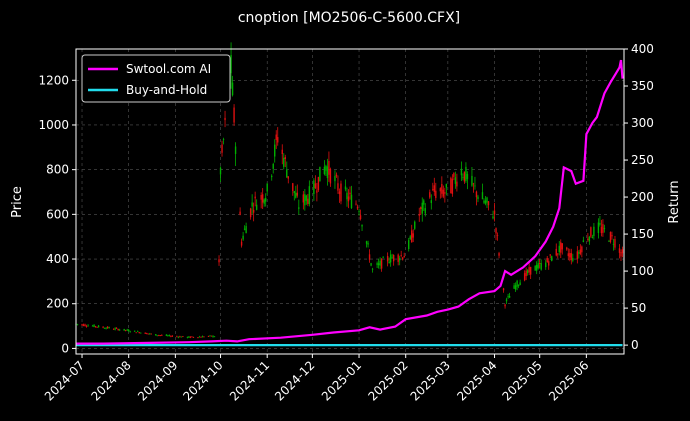 Image resolution: width=690 pixels, height=421 pixels. I want to click on x-tick-label: 2025-02, so click(387, 380).